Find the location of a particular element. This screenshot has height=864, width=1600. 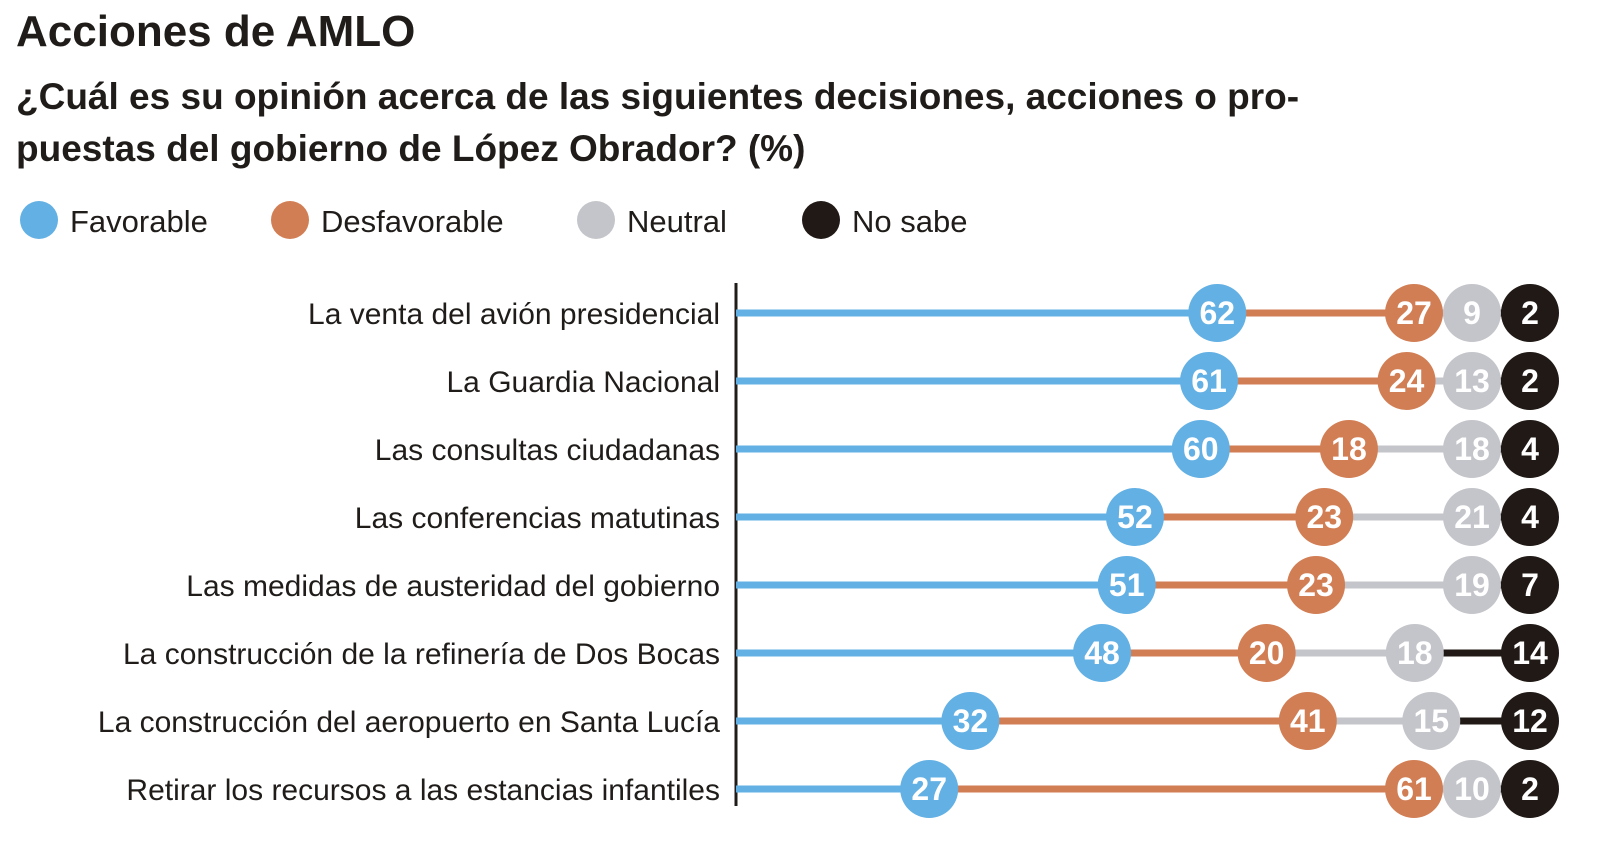

legend-marker-neutral is located at coordinates (596, 220).